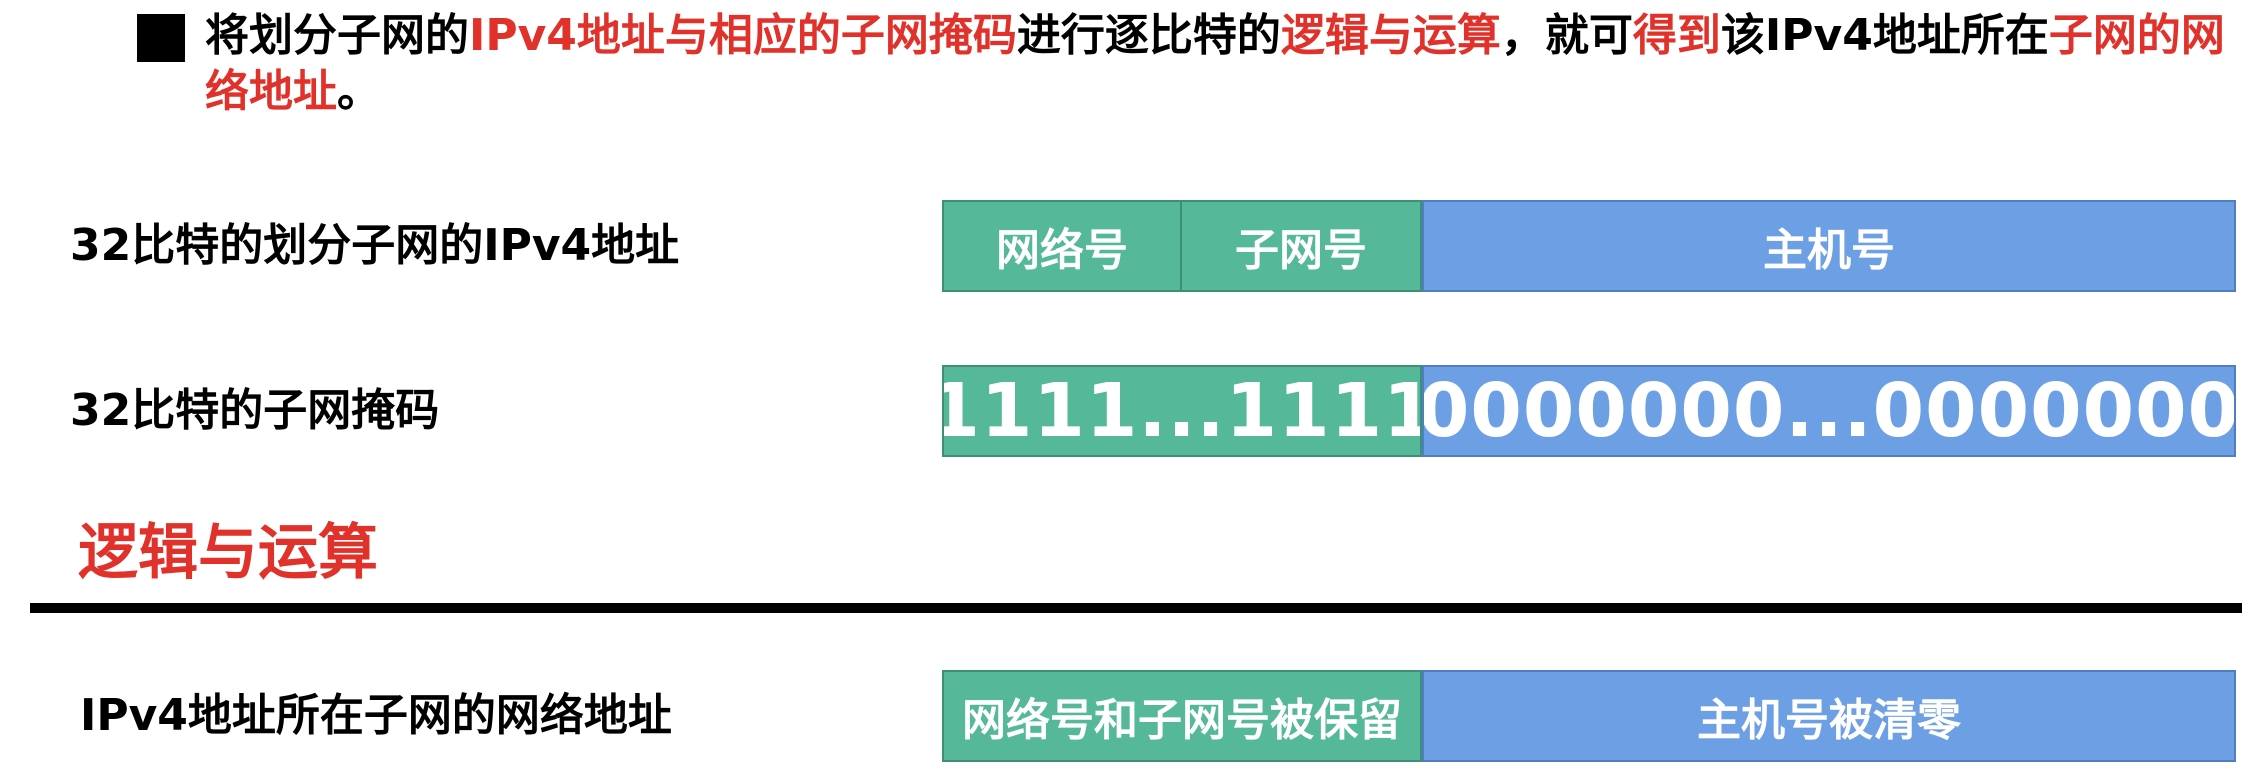 The height and width of the screenshot is (780, 2252). Describe the element at coordinates (228, 553) in the screenshot. I see `and-operation-title: 逻辑与运算` at that location.